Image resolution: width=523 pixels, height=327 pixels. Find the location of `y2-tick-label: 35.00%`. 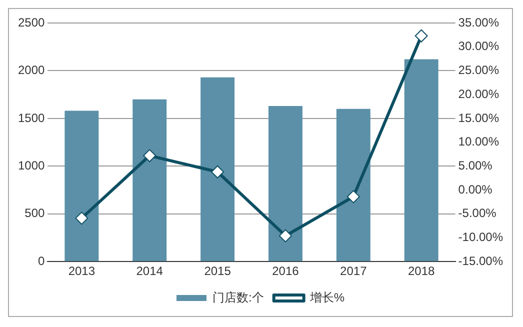

y2-tick-label: 35.00% is located at coordinates (479, 22).